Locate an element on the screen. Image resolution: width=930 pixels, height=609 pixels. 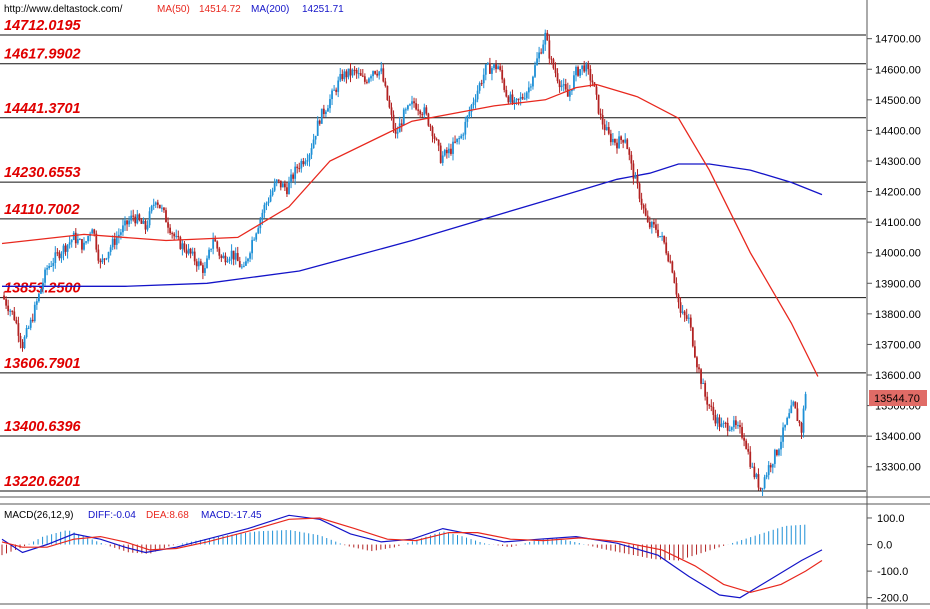
y-tick-label: 13800.00 is located at coordinates (898, 315).